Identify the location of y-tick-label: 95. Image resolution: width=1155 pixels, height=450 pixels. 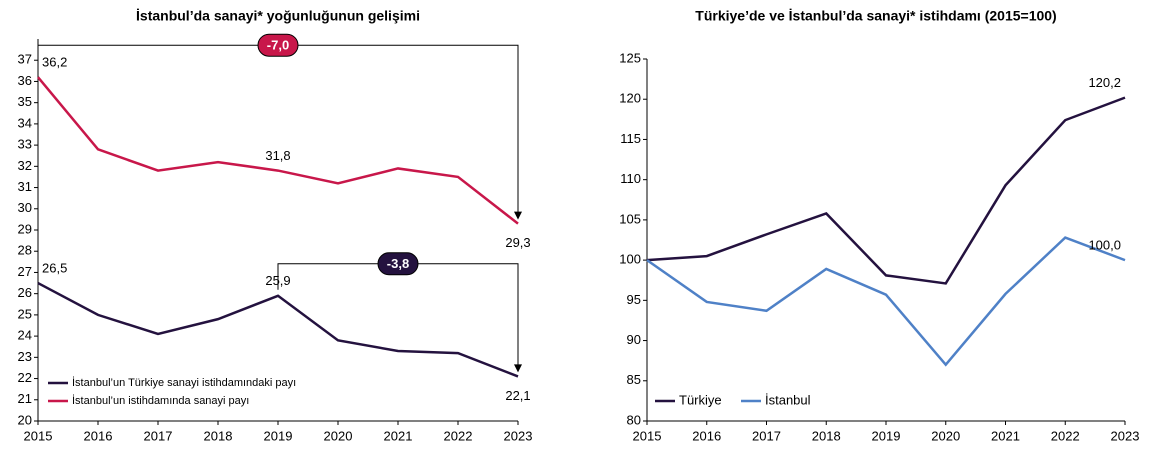
(634, 299).